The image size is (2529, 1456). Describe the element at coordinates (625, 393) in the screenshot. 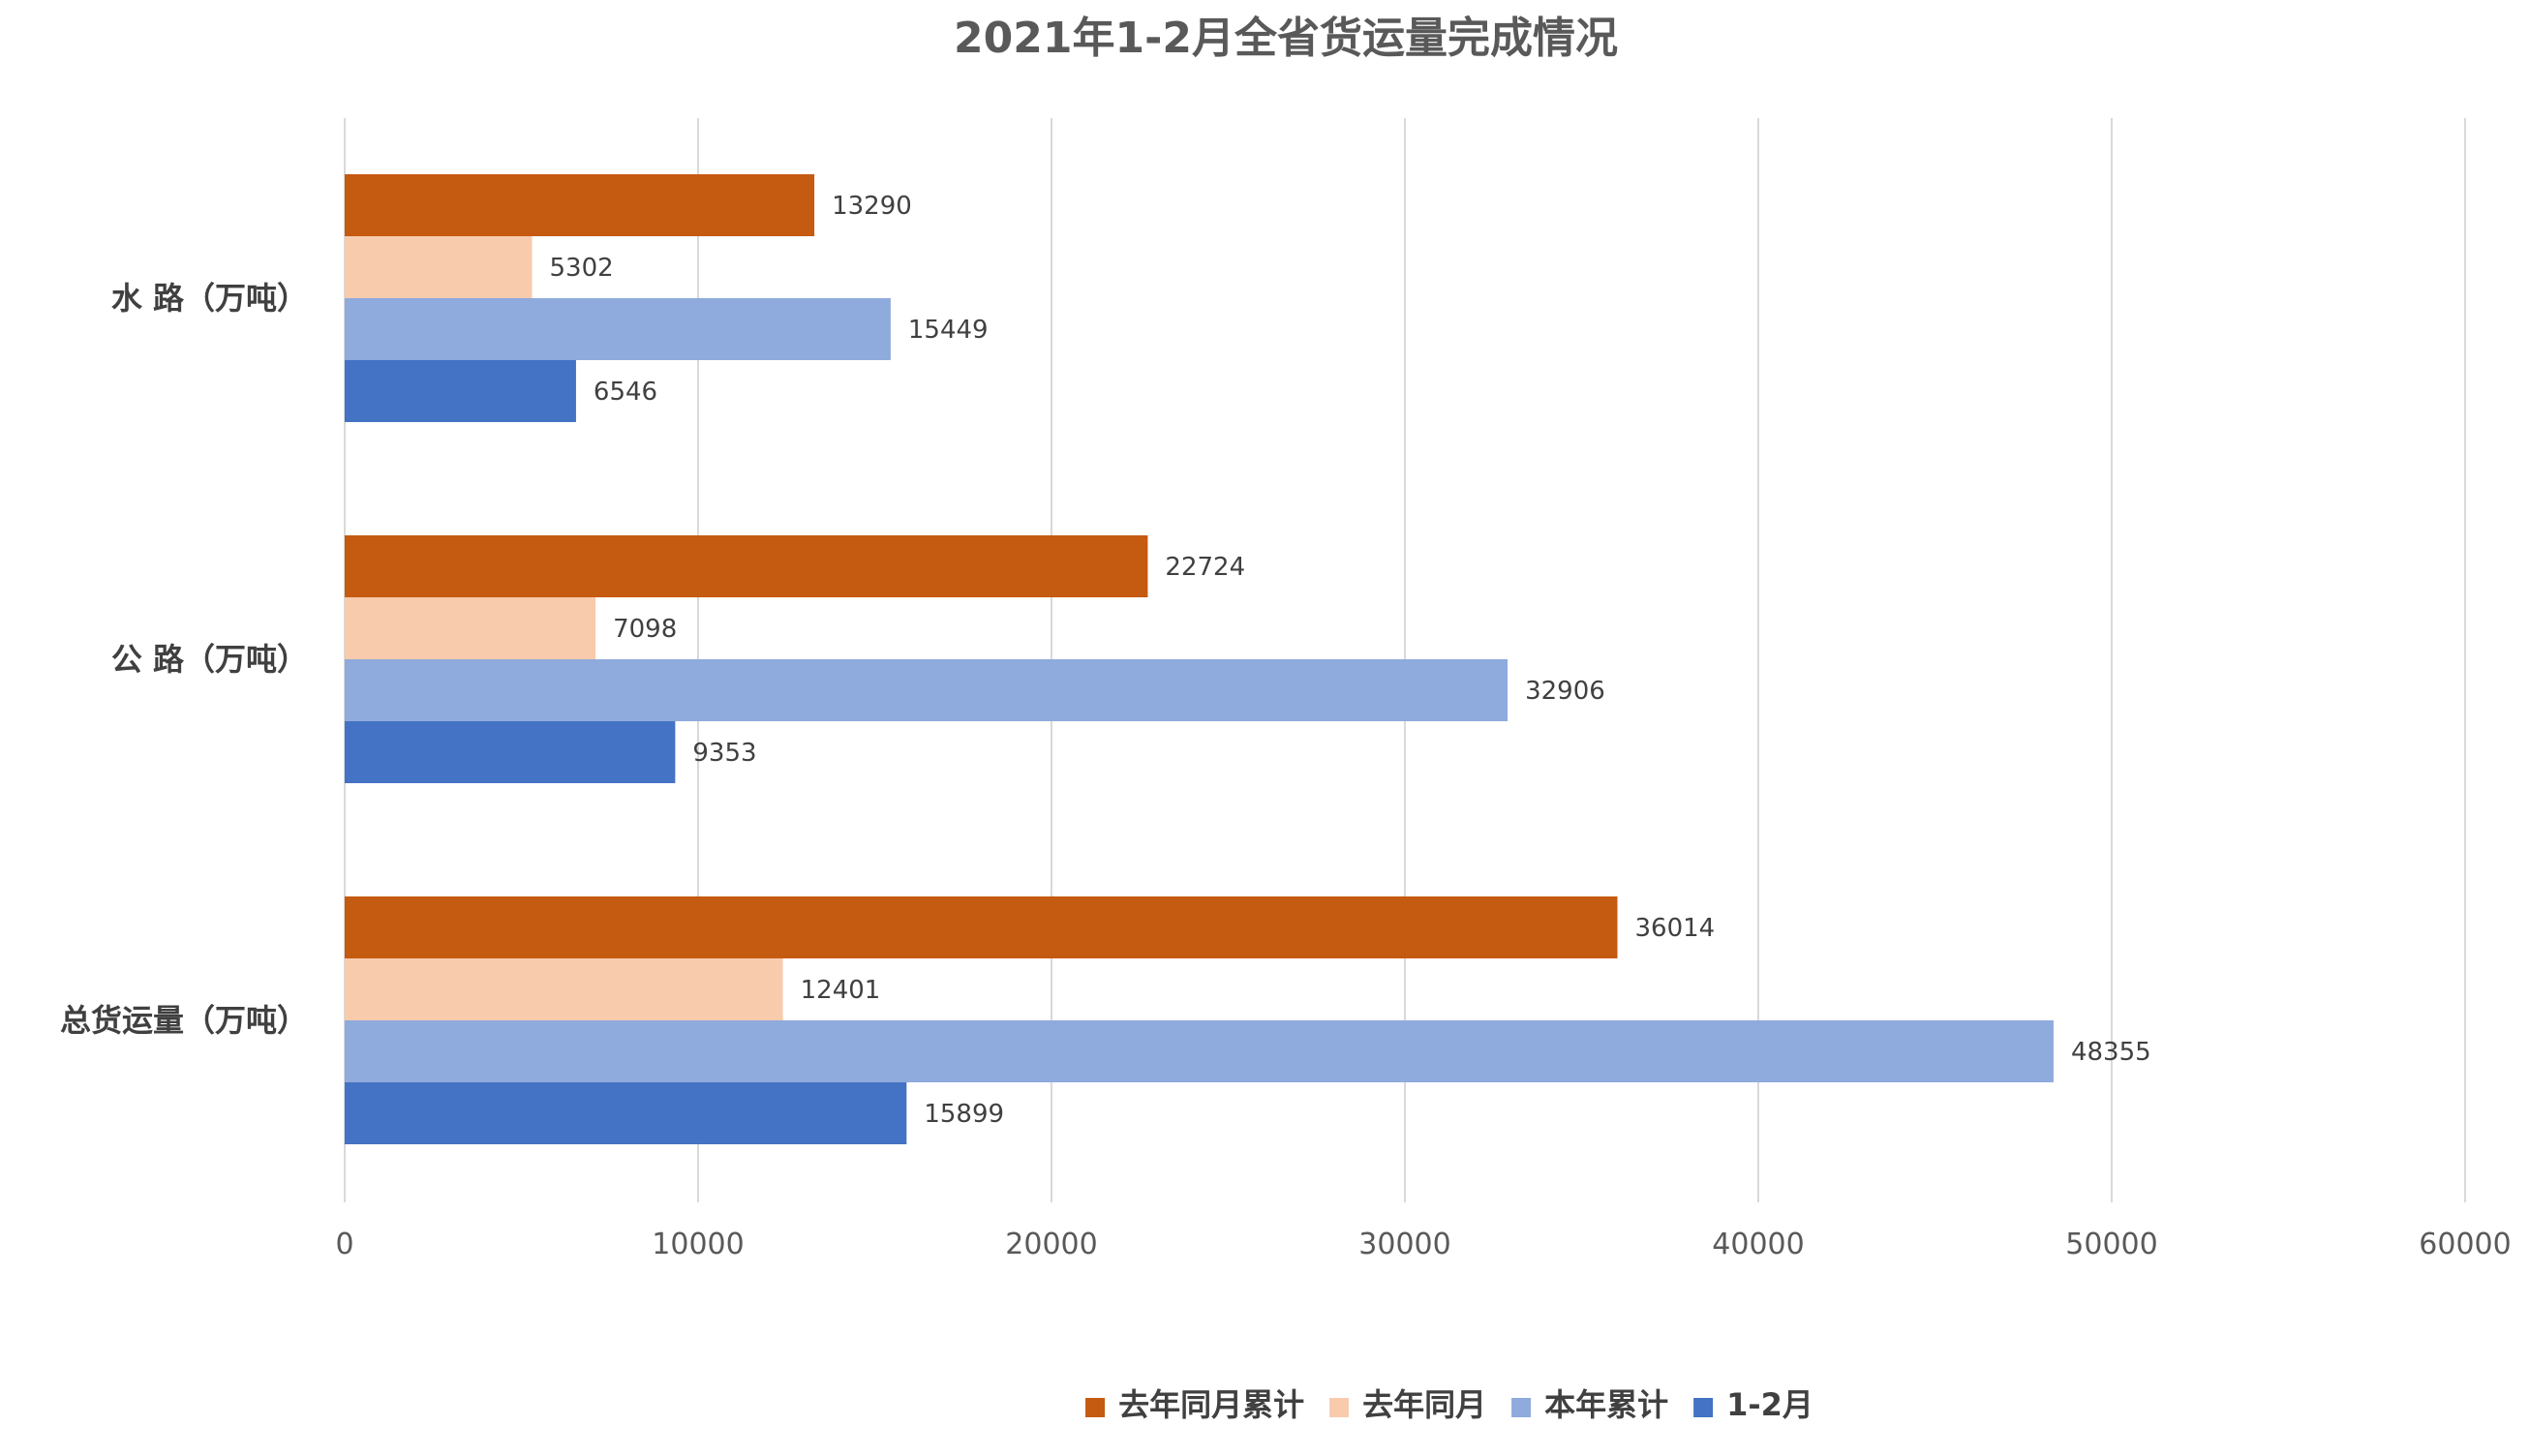

I see `data-label: 6546` at that location.